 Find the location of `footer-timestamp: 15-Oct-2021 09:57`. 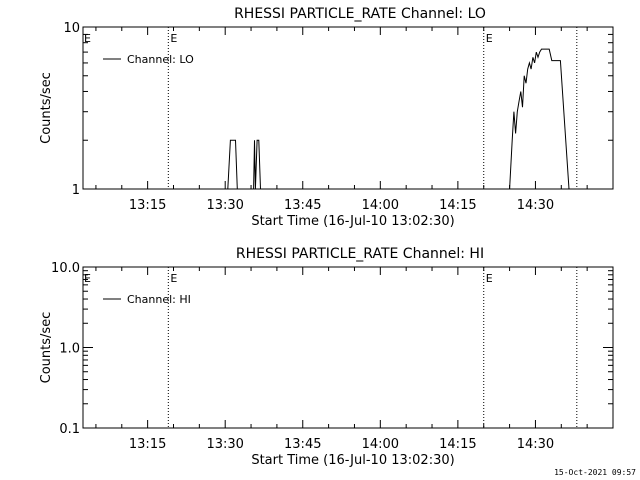

footer-timestamp: 15-Oct-2021 09:57 is located at coordinates (595, 472).